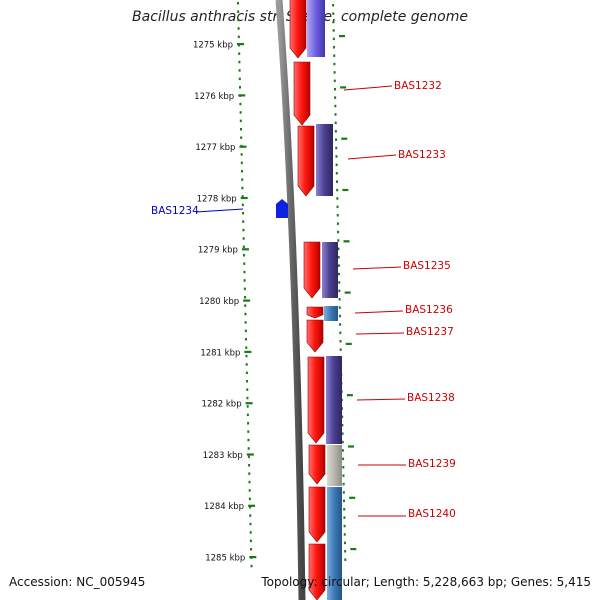 The width and height of the screenshot is (600, 600). Describe the element at coordinates (214, 97) in the screenshot. I see `ruler-tick-label: 1276 kbp` at that location.